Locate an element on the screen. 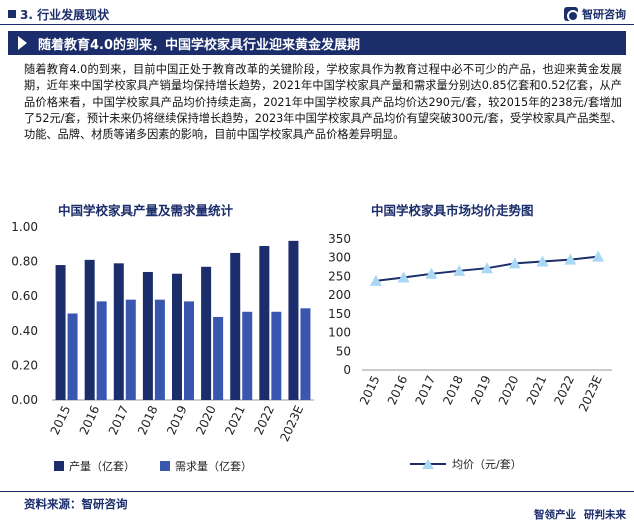  slogan-right: 研判未来 is located at coordinates (605, 515).